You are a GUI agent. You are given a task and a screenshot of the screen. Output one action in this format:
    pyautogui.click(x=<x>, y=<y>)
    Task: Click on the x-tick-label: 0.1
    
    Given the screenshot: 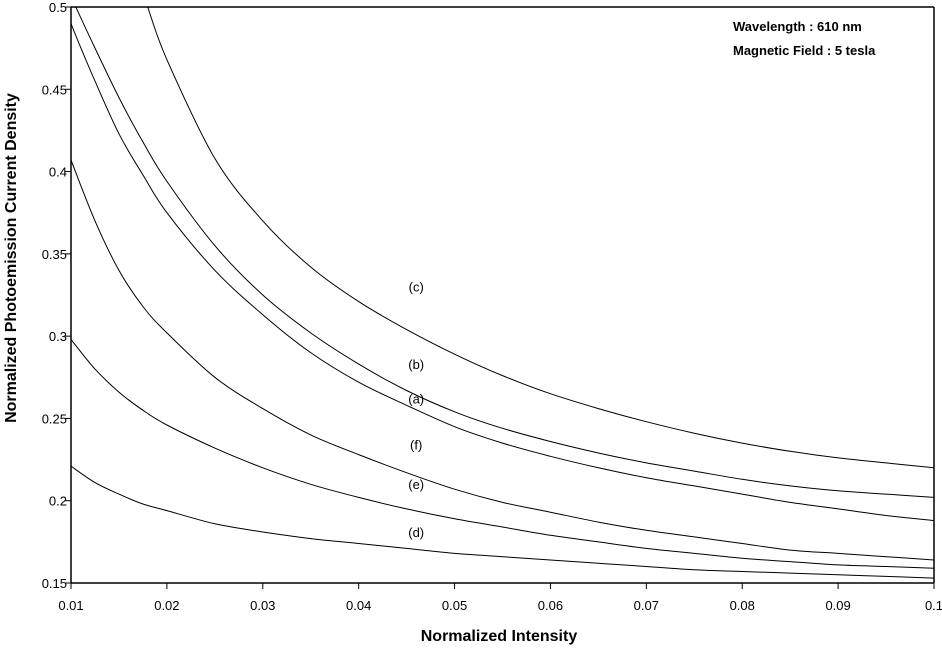 What is the action you would take?
    pyautogui.click(x=933, y=605)
    